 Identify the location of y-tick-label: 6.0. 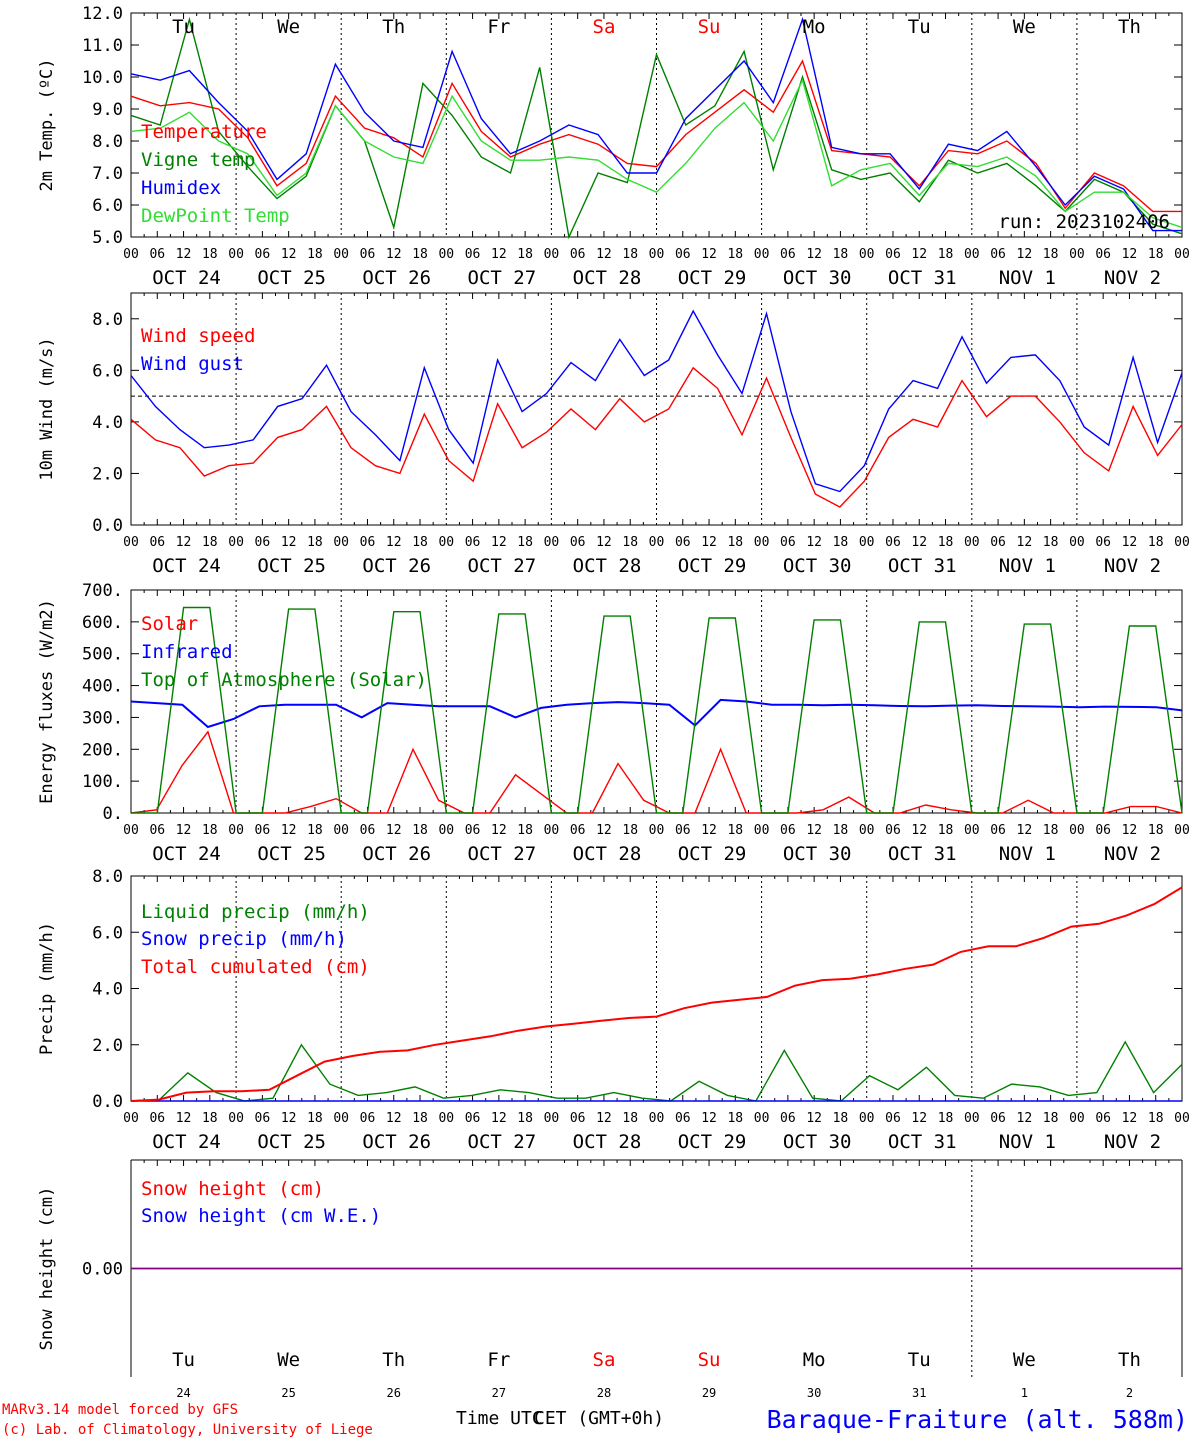
(107, 371).